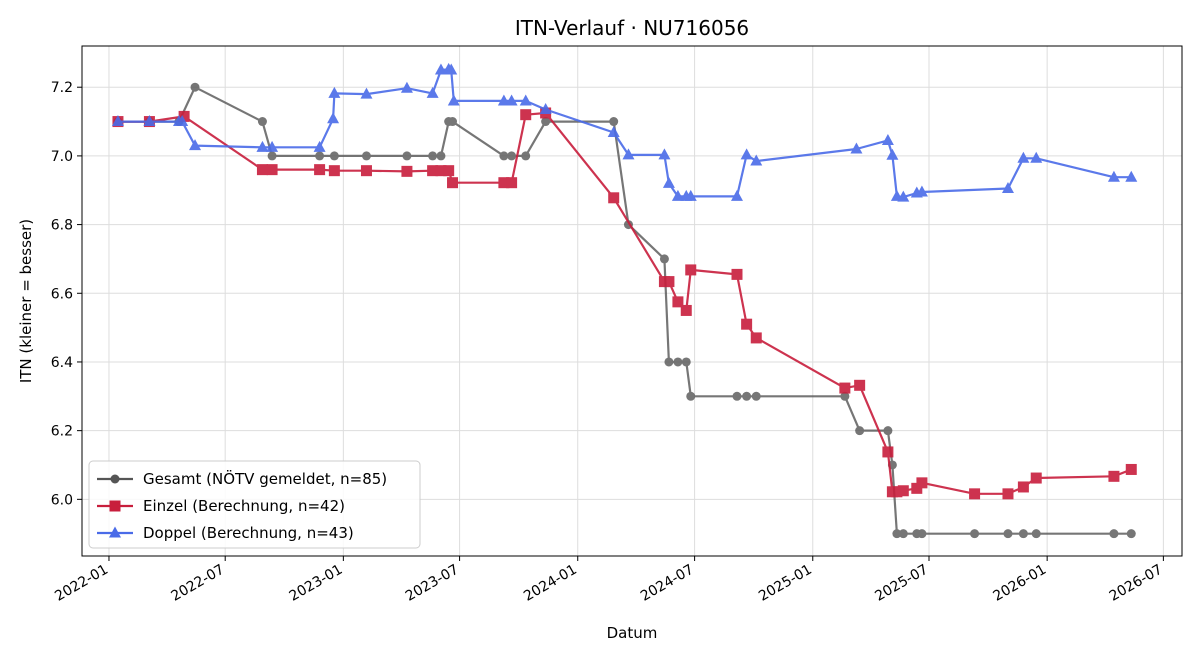 Image resolution: width=1200 pixels, height=660 pixels. What do you see at coordinates (632, 633) in the screenshot?
I see `x-axis-label: Datum` at bounding box center [632, 633].